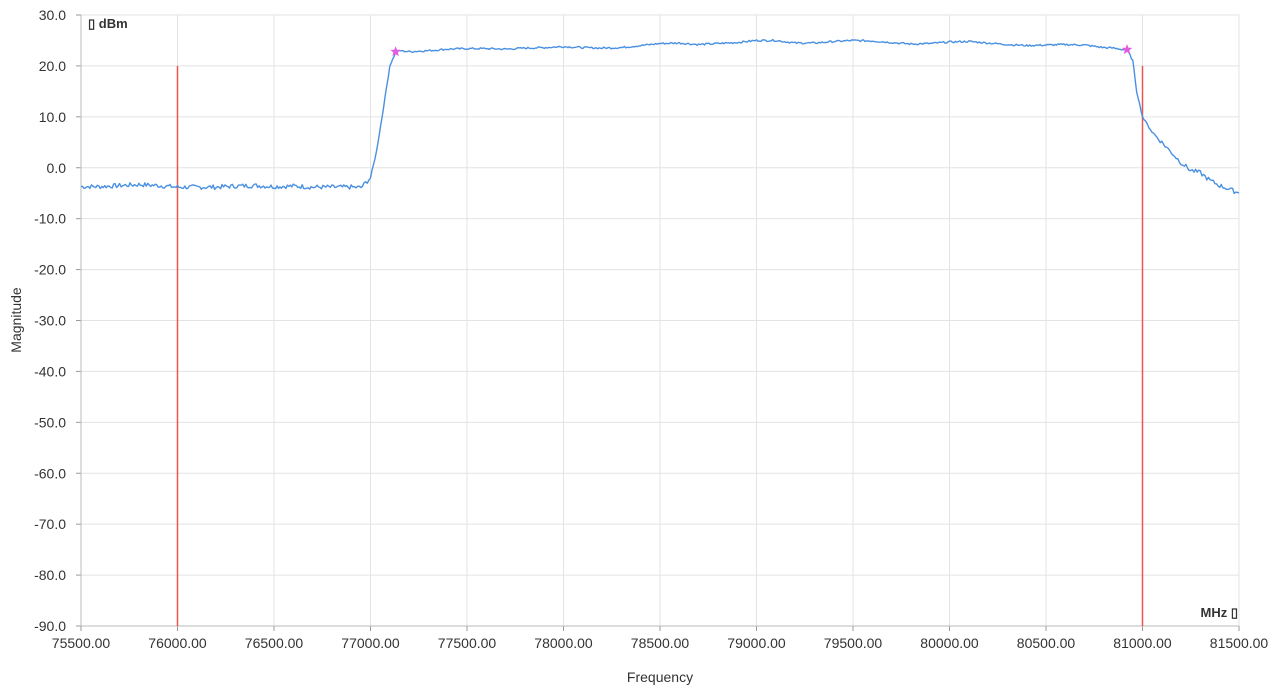 The height and width of the screenshot is (689, 1284). I want to click on x-tick-label: 75500.00, so click(81, 643).